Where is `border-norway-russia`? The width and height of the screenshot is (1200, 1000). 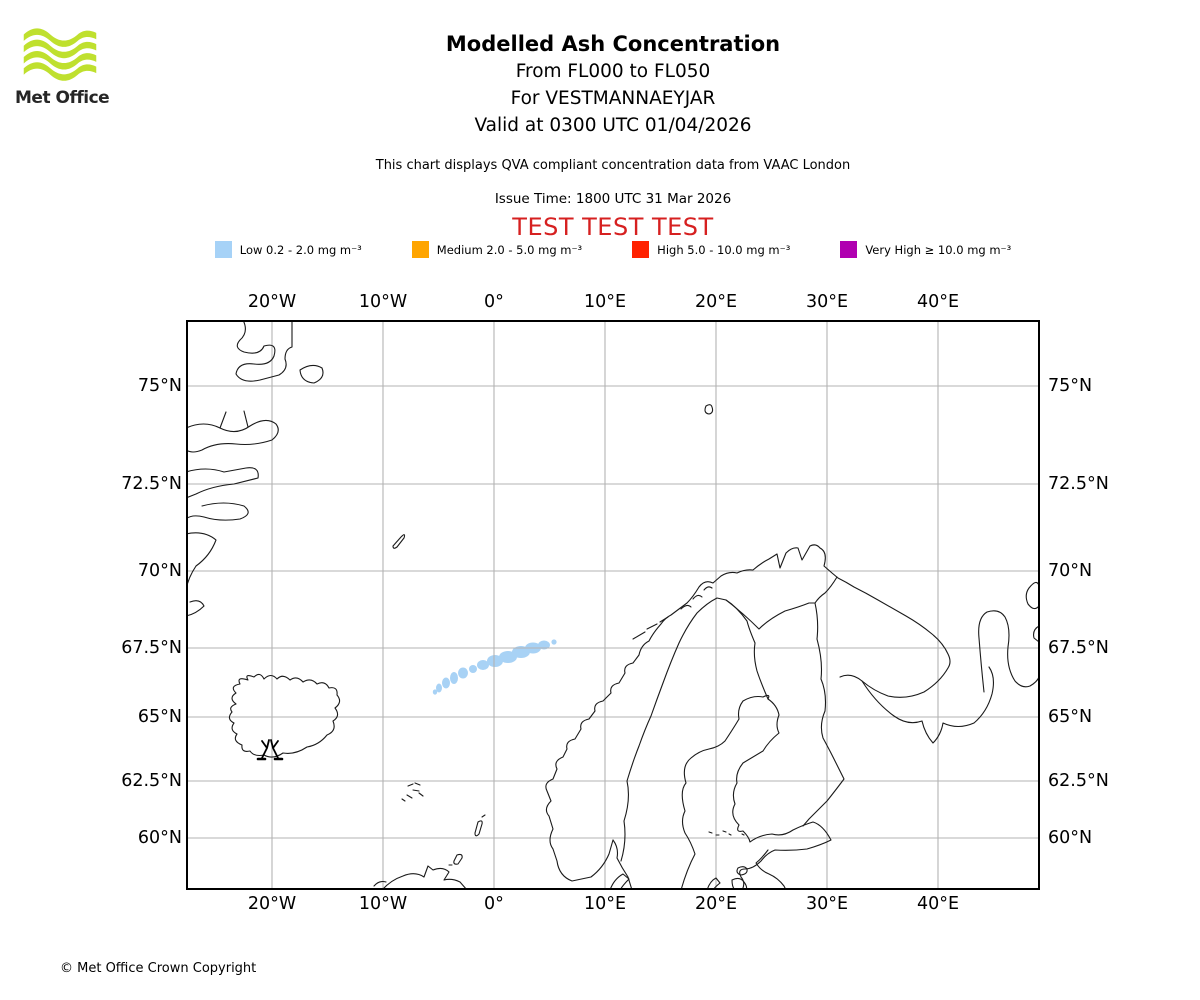 border-norway-russia is located at coordinates (826, 590).